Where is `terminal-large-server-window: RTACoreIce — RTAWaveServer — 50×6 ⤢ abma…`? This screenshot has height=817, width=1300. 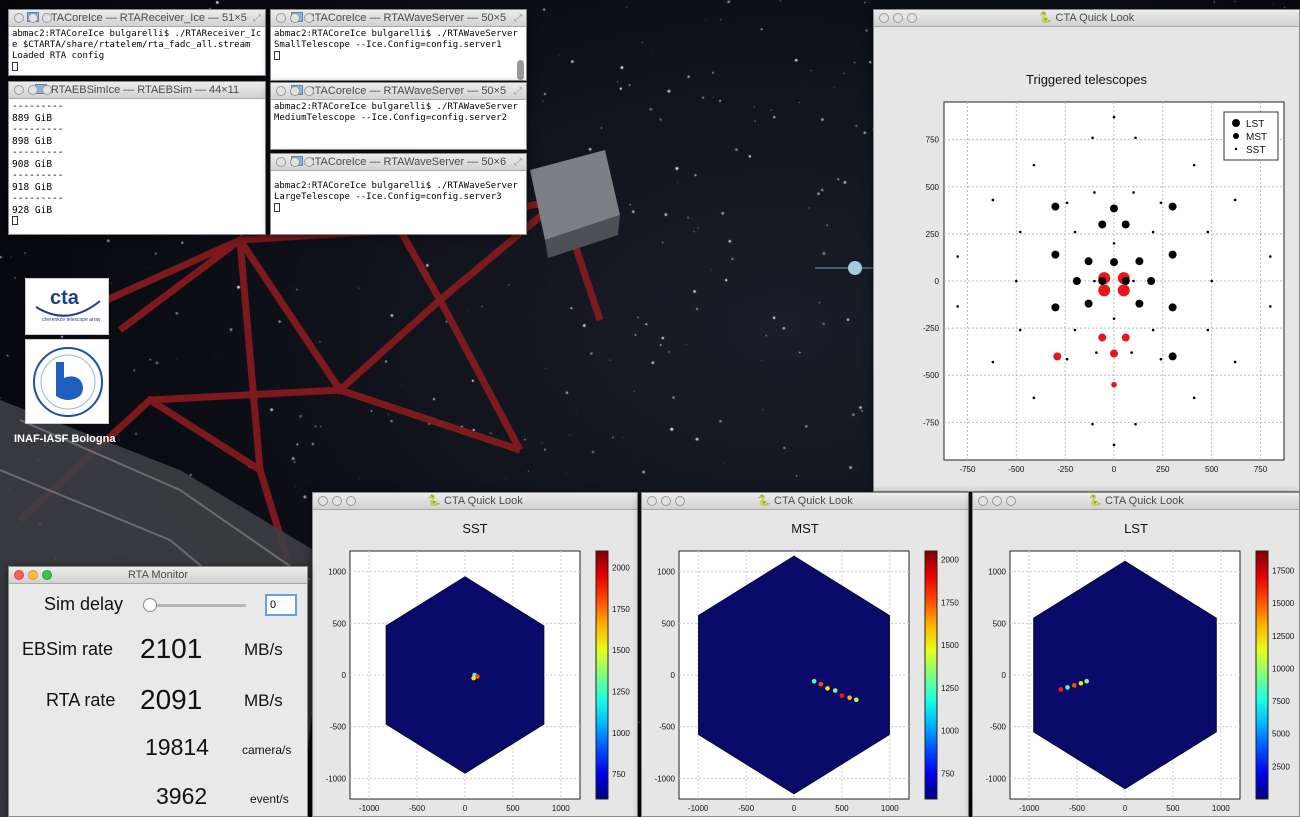 terminal-large-server-window: RTACoreIce — RTAWaveServer — 50×6 ⤢ abma… is located at coordinates (398, 194).